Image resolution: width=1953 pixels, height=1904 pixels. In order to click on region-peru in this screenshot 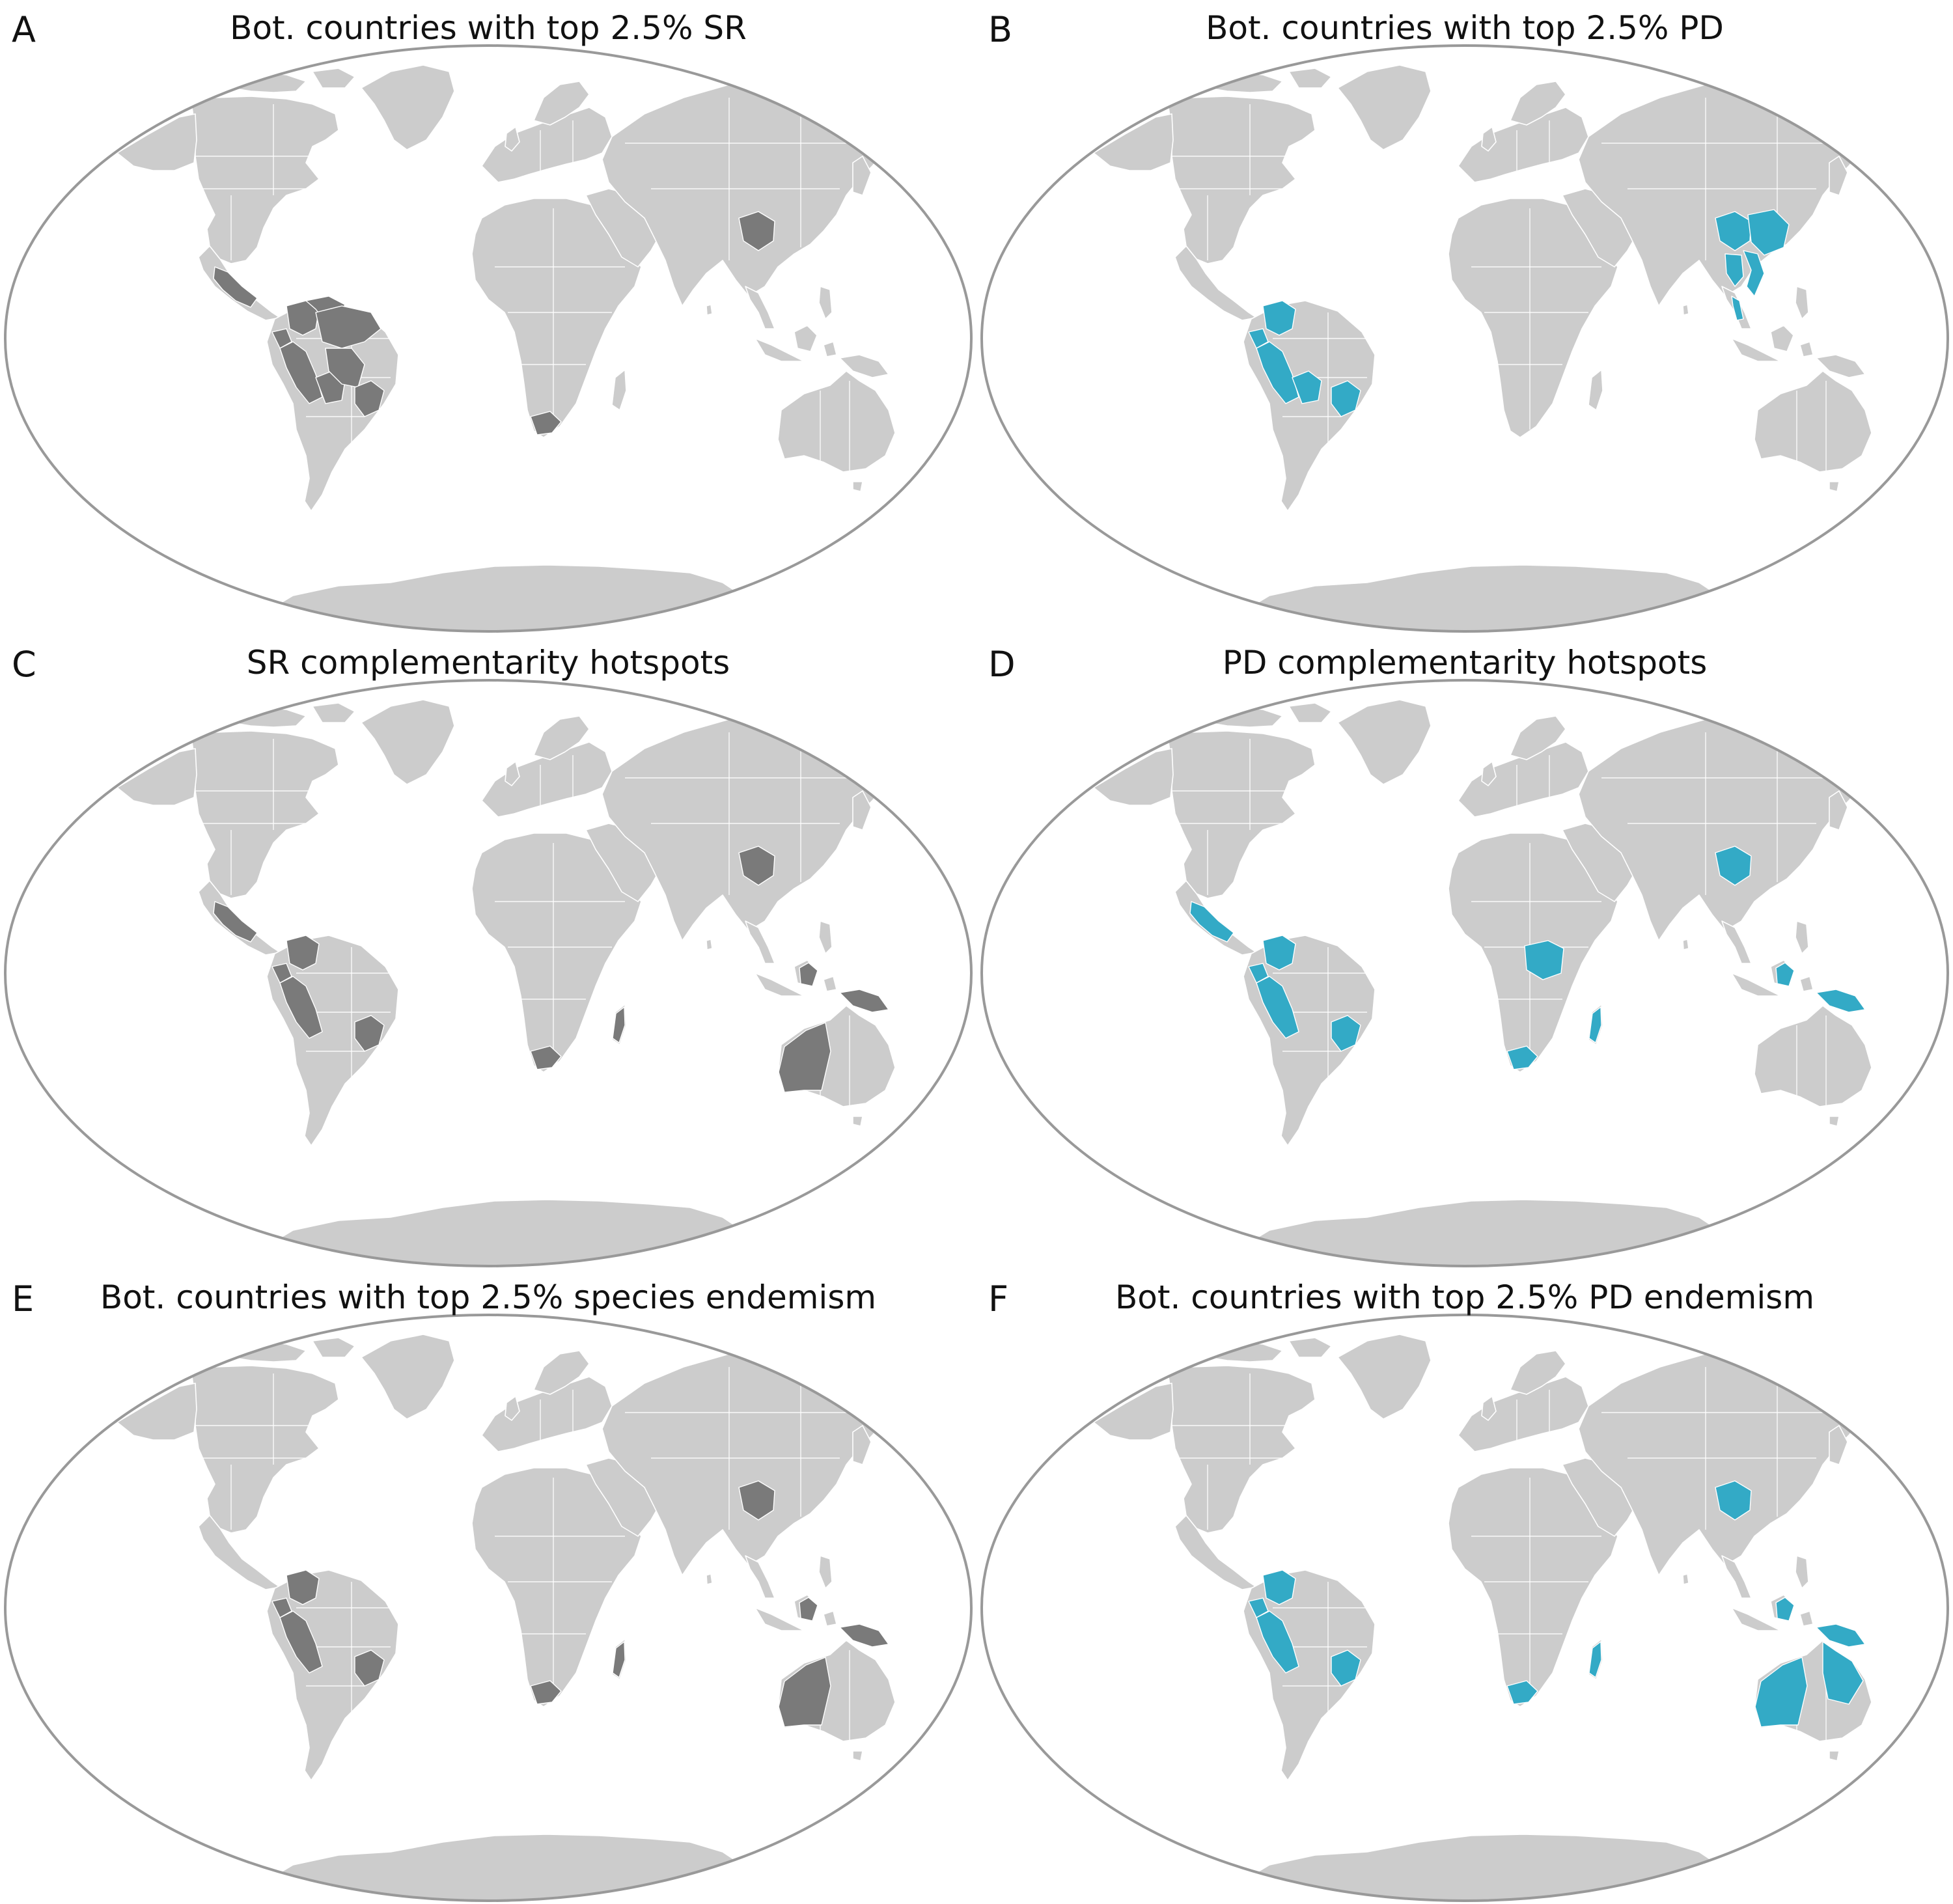, I will do `click(301, 1008)`.